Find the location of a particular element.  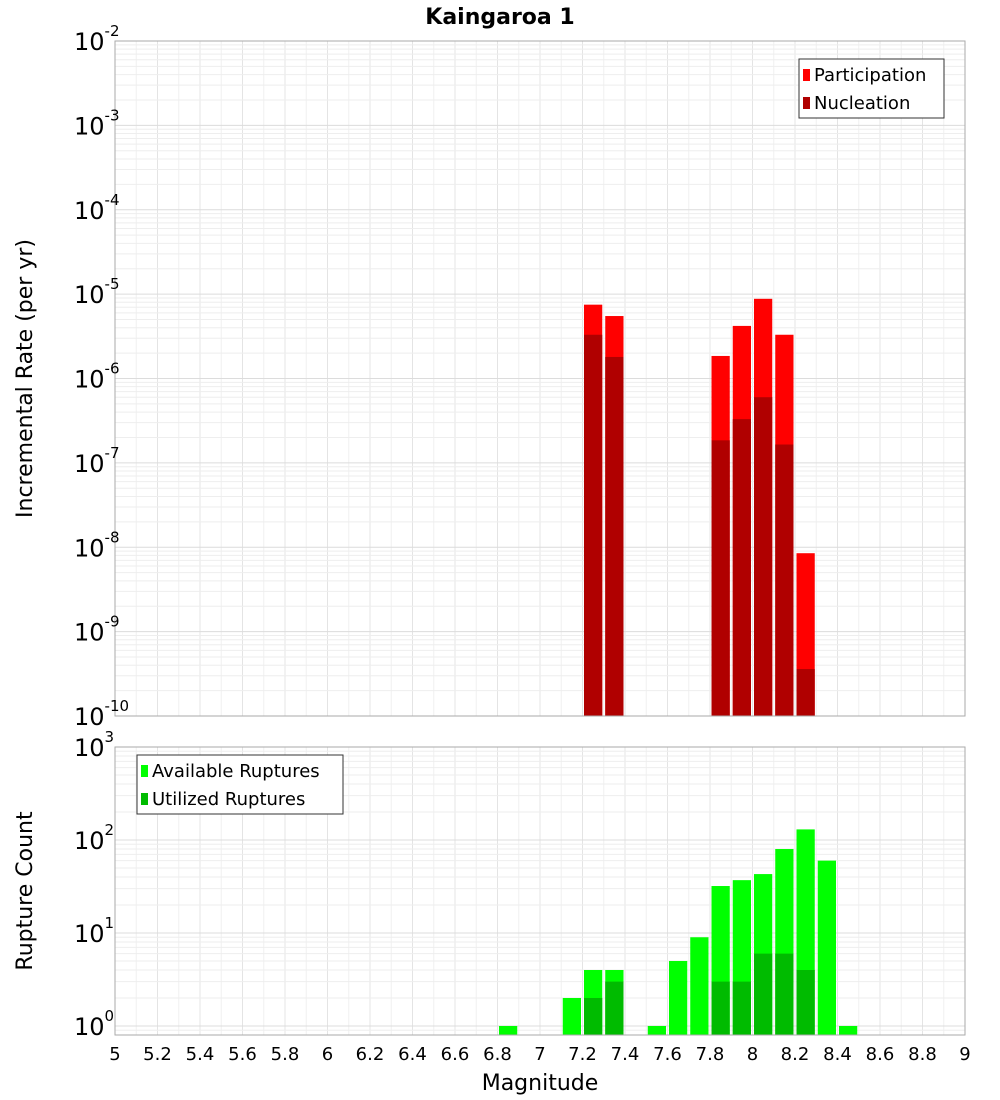

y-tick-label: 10⁻⁶ is located at coordinates (97, 377).